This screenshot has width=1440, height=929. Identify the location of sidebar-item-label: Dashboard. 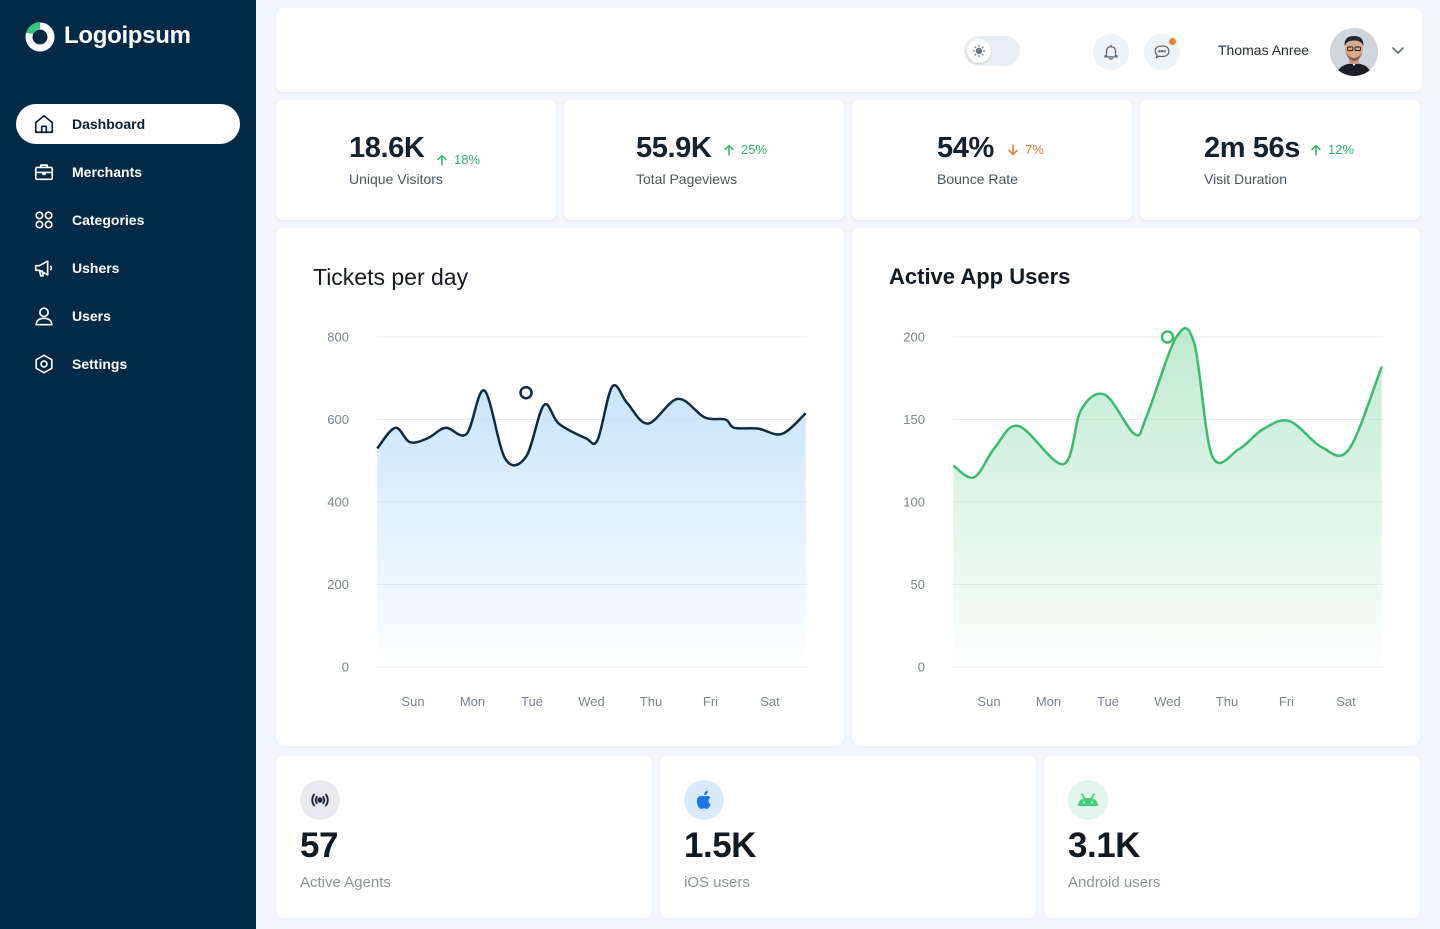
(109, 124).